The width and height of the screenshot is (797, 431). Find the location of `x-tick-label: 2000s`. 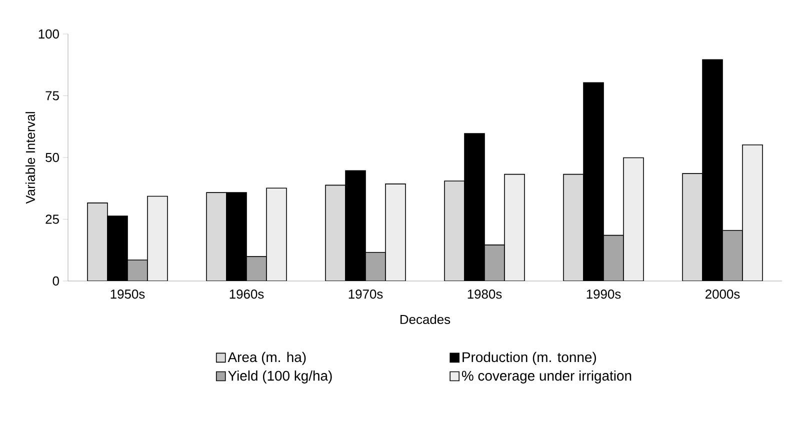

x-tick-label: 2000s is located at coordinates (723, 294).